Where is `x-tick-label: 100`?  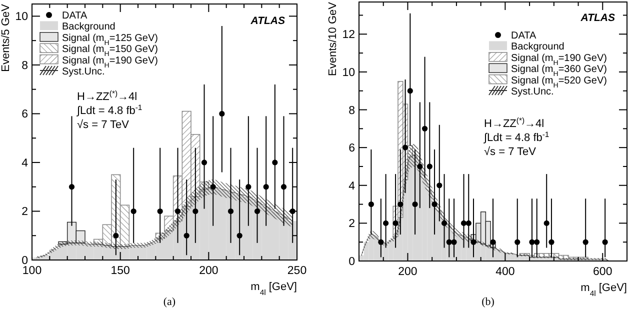
x-tick-label: 100 is located at coordinates (32, 271).